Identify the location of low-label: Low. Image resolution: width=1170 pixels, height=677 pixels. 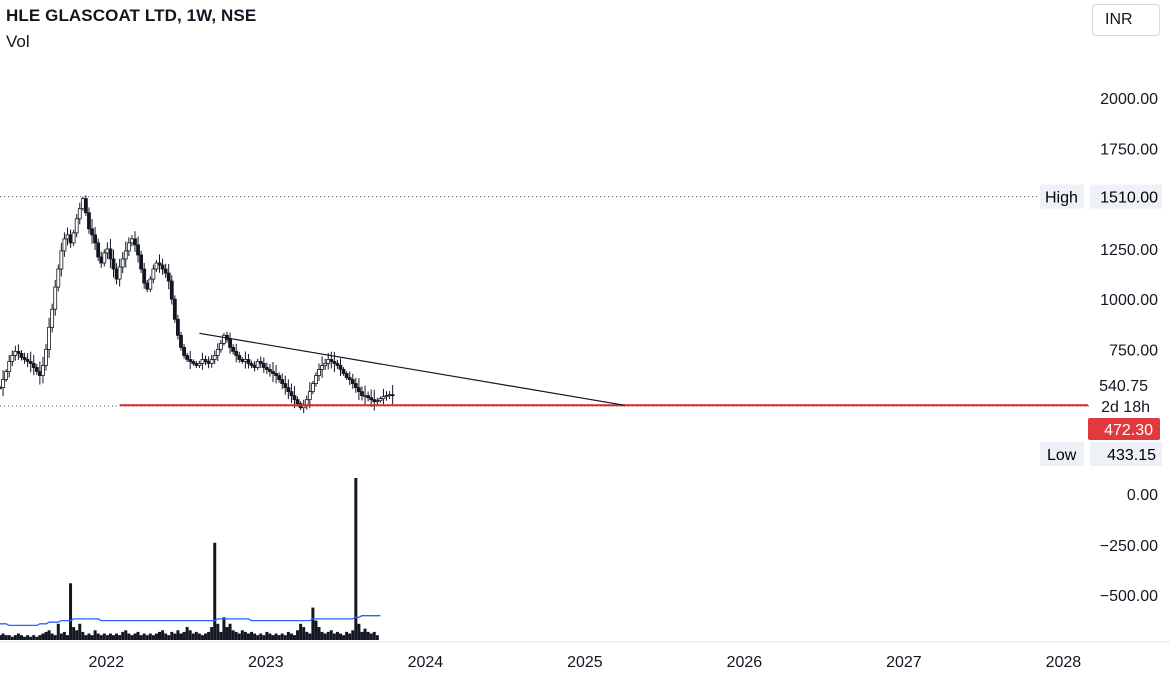
(1062, 455).